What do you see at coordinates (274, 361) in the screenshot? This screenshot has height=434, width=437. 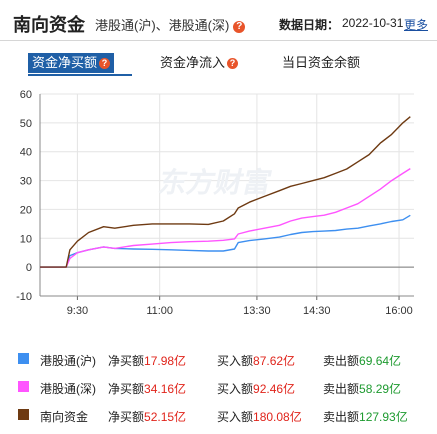 I see `buy-value: 87.62亿` at bounding box center [274, 361].